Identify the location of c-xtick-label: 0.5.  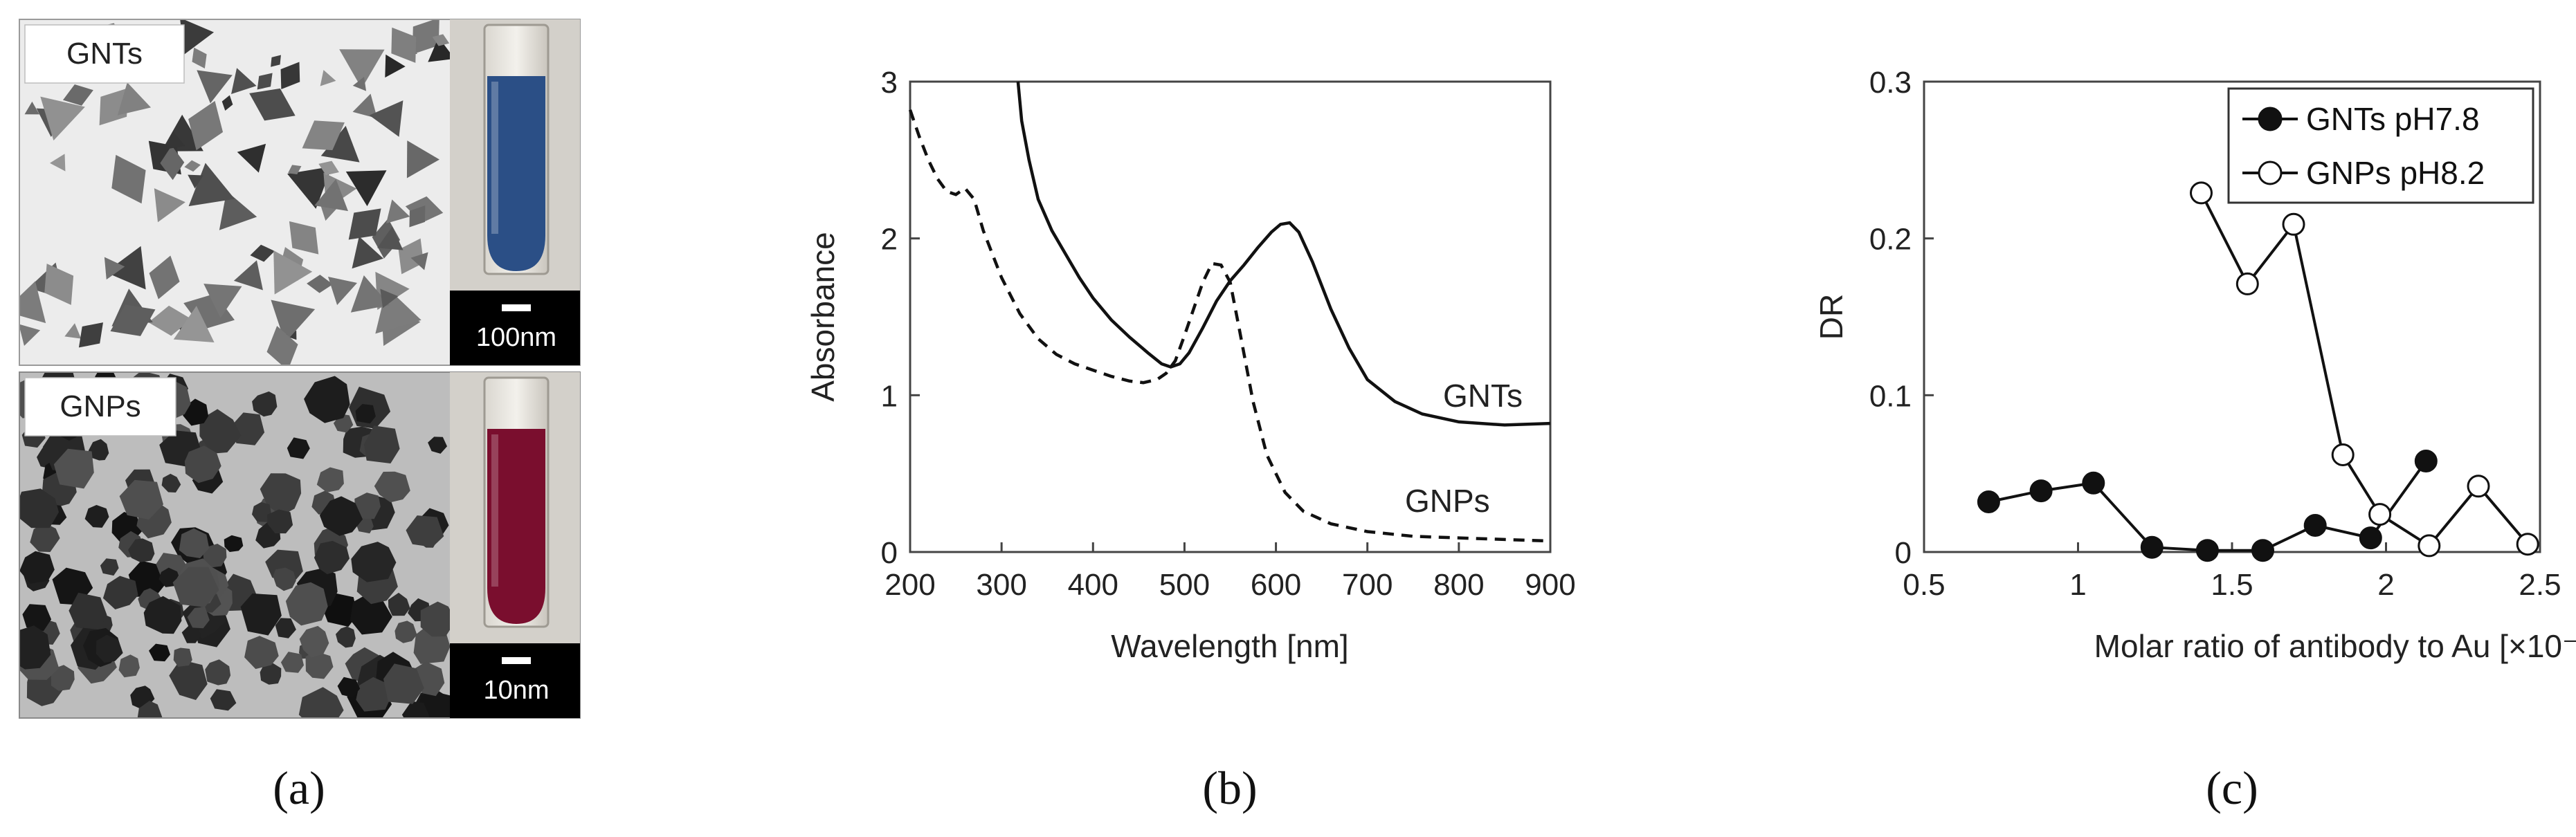
(1924, 585).